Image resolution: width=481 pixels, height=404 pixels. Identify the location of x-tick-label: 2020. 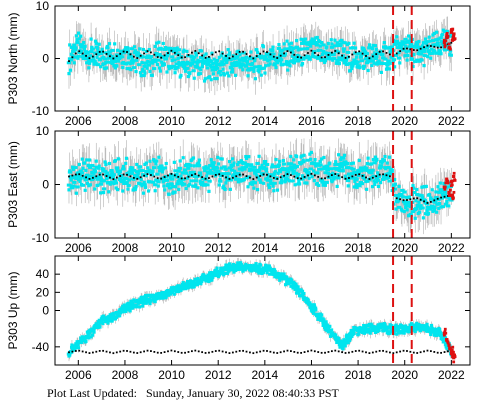
(404, 375).